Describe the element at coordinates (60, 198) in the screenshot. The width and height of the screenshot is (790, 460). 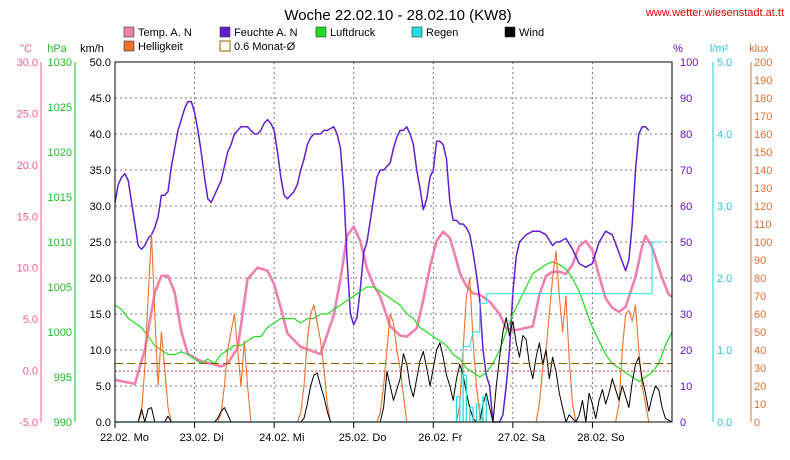
I see `axis-tick-label: 1015` at that location.